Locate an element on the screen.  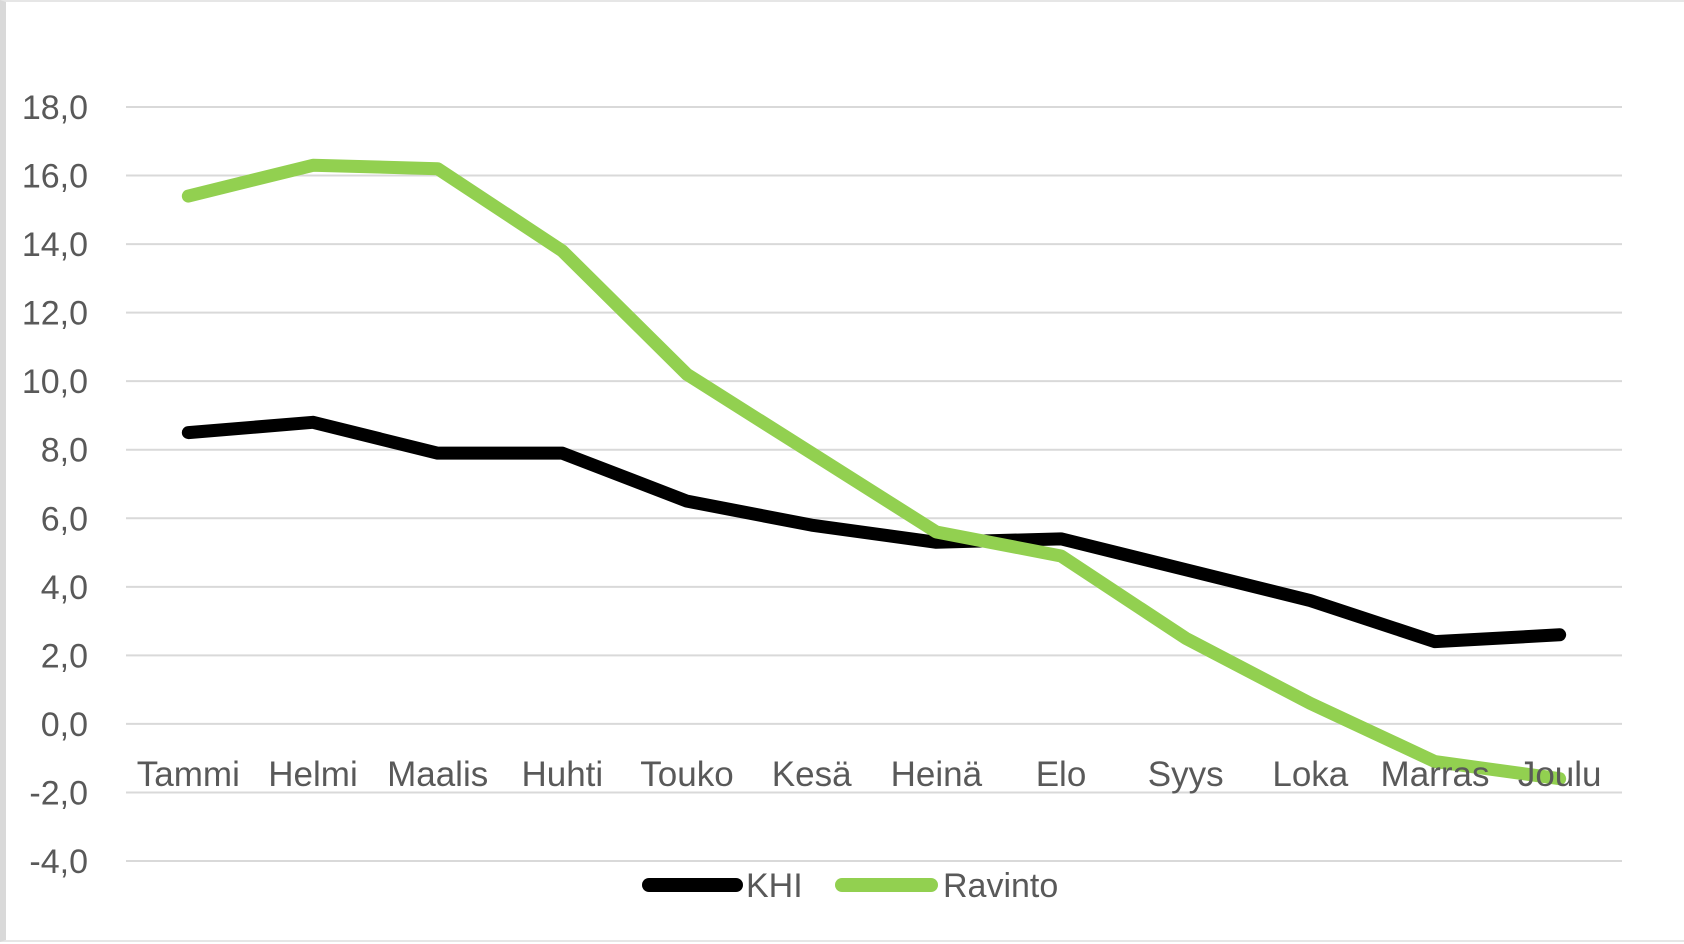
y-tick-label: 6,0 is located at coordinates (64, 519).